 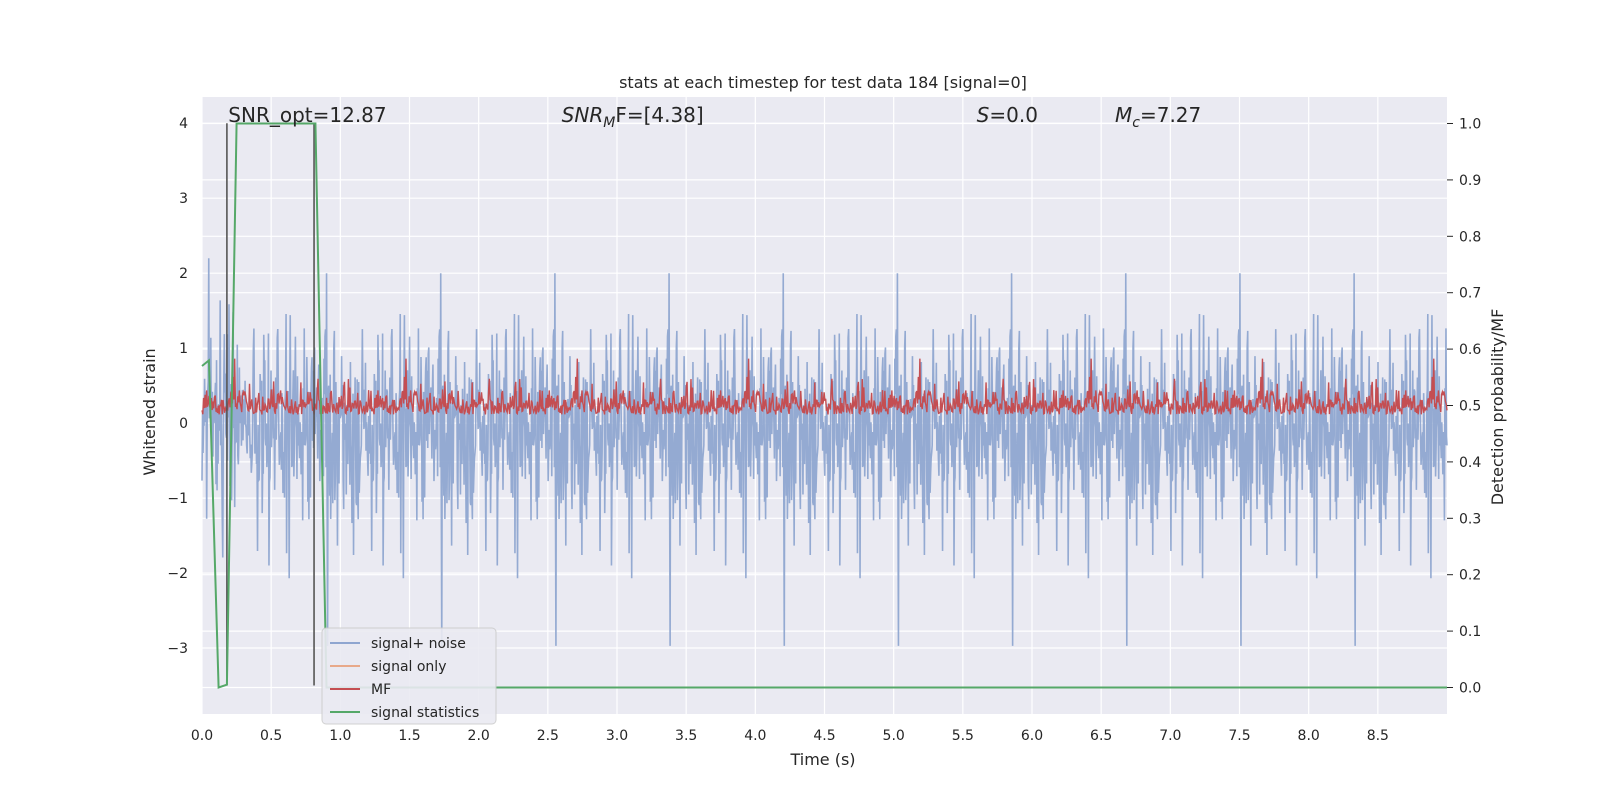 I want to click on annotation-mc-value: Mc=7.27, so click(x=1158, y=117).